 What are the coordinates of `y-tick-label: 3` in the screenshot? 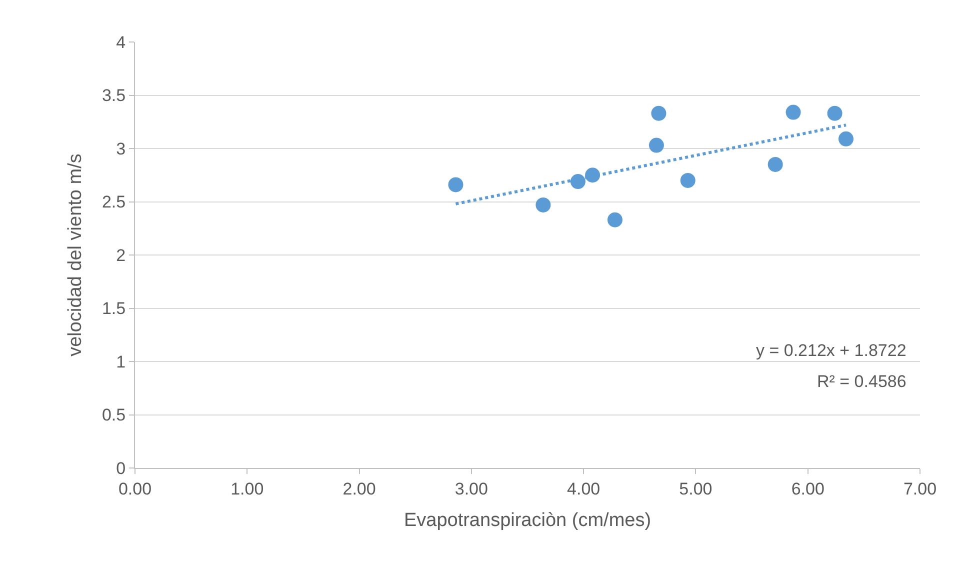 It's located at (121, 148).